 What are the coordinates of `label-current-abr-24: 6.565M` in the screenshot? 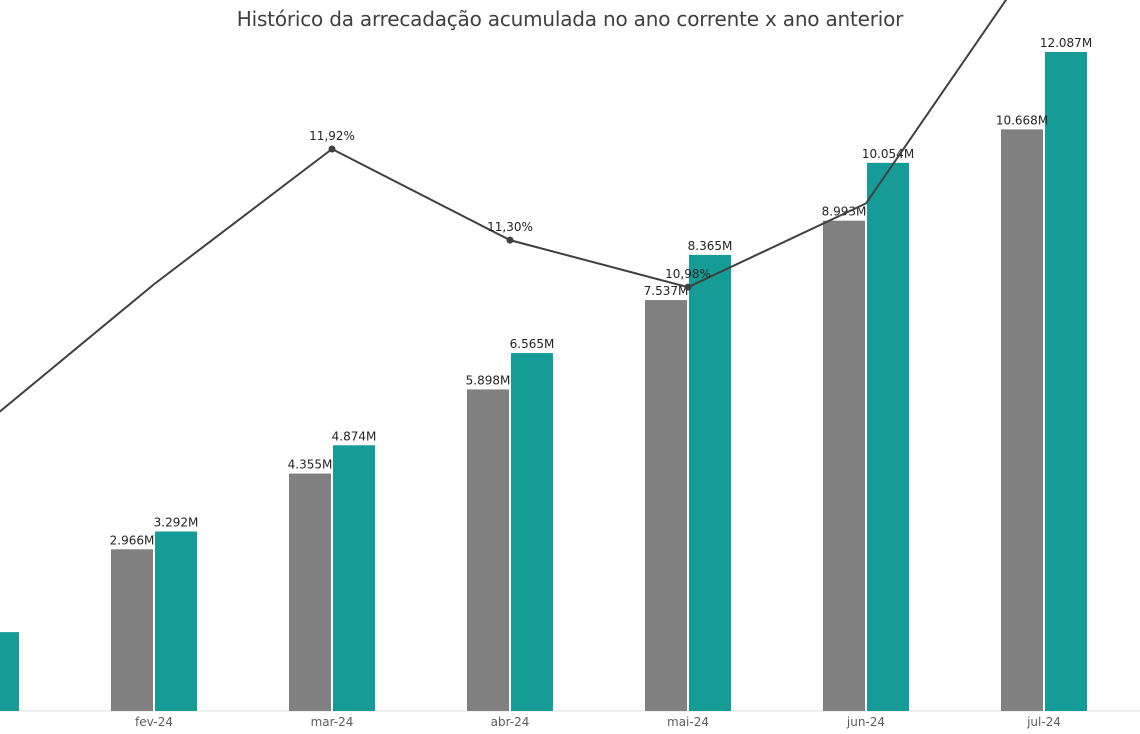 It's located at (532, 344).